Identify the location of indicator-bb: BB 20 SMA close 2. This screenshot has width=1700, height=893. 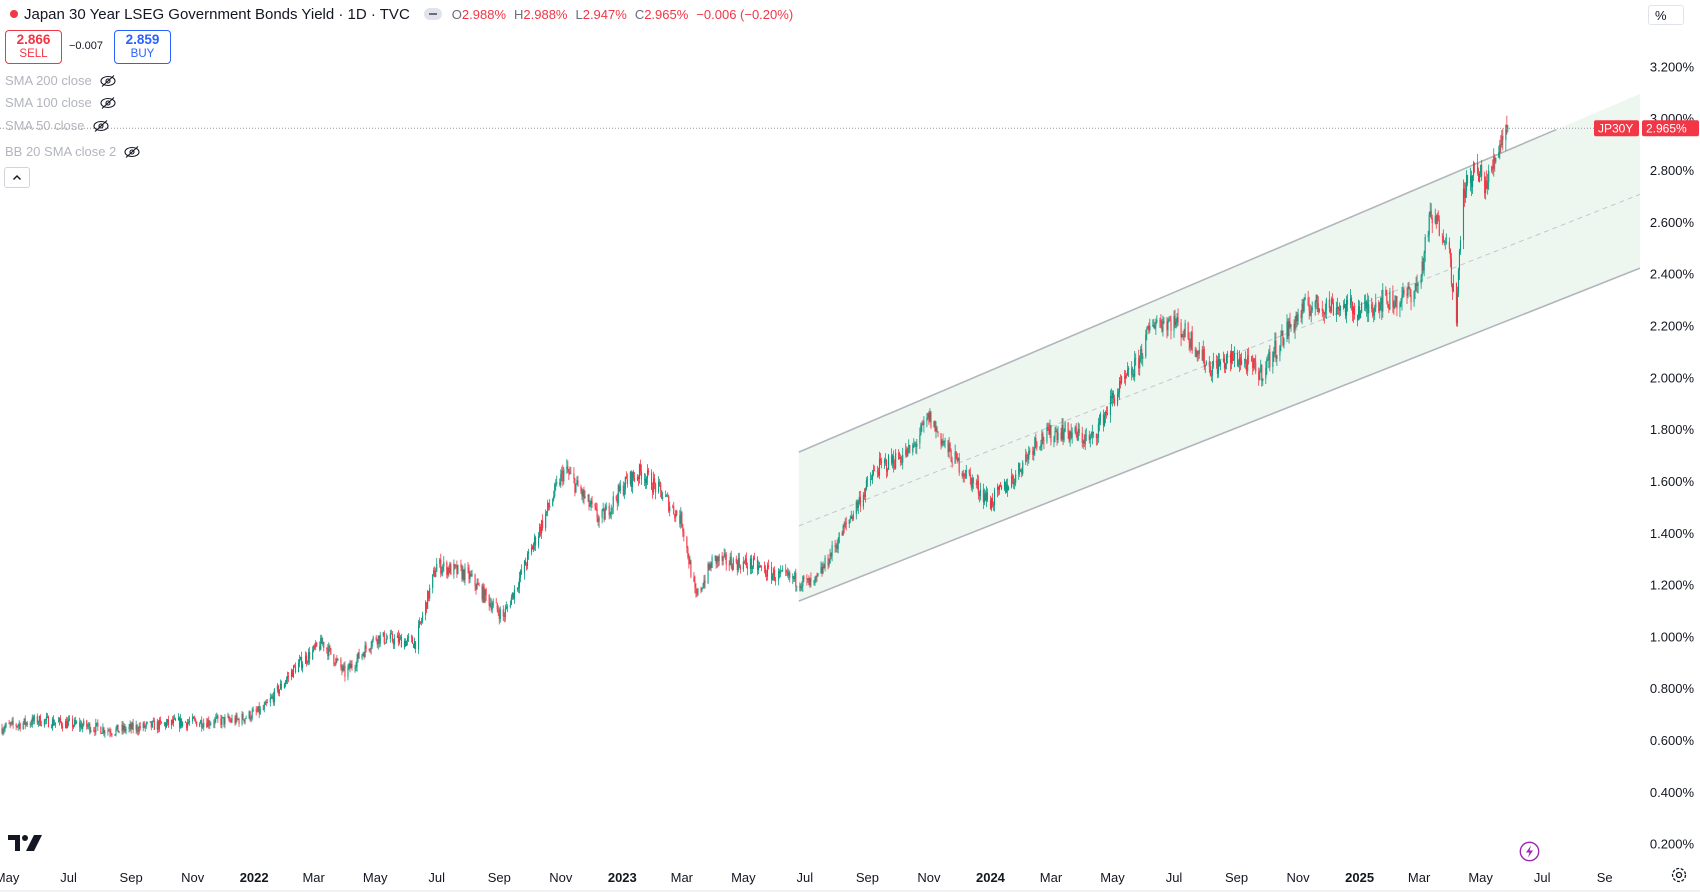
(72, 151).